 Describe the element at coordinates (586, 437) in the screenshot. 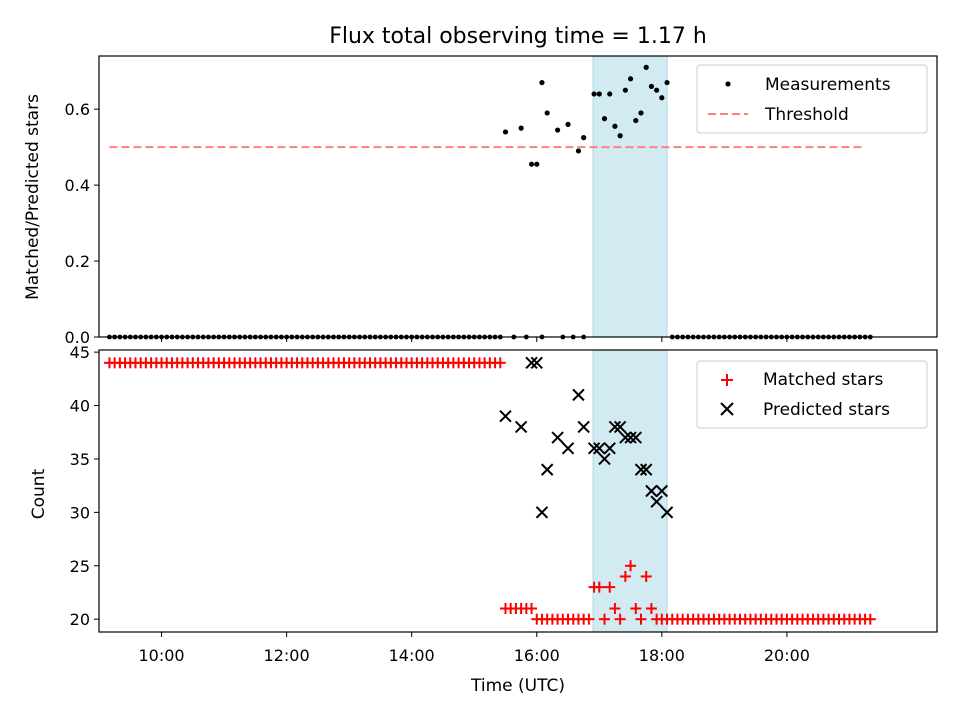

I see `predicted-stars-points` at that location.